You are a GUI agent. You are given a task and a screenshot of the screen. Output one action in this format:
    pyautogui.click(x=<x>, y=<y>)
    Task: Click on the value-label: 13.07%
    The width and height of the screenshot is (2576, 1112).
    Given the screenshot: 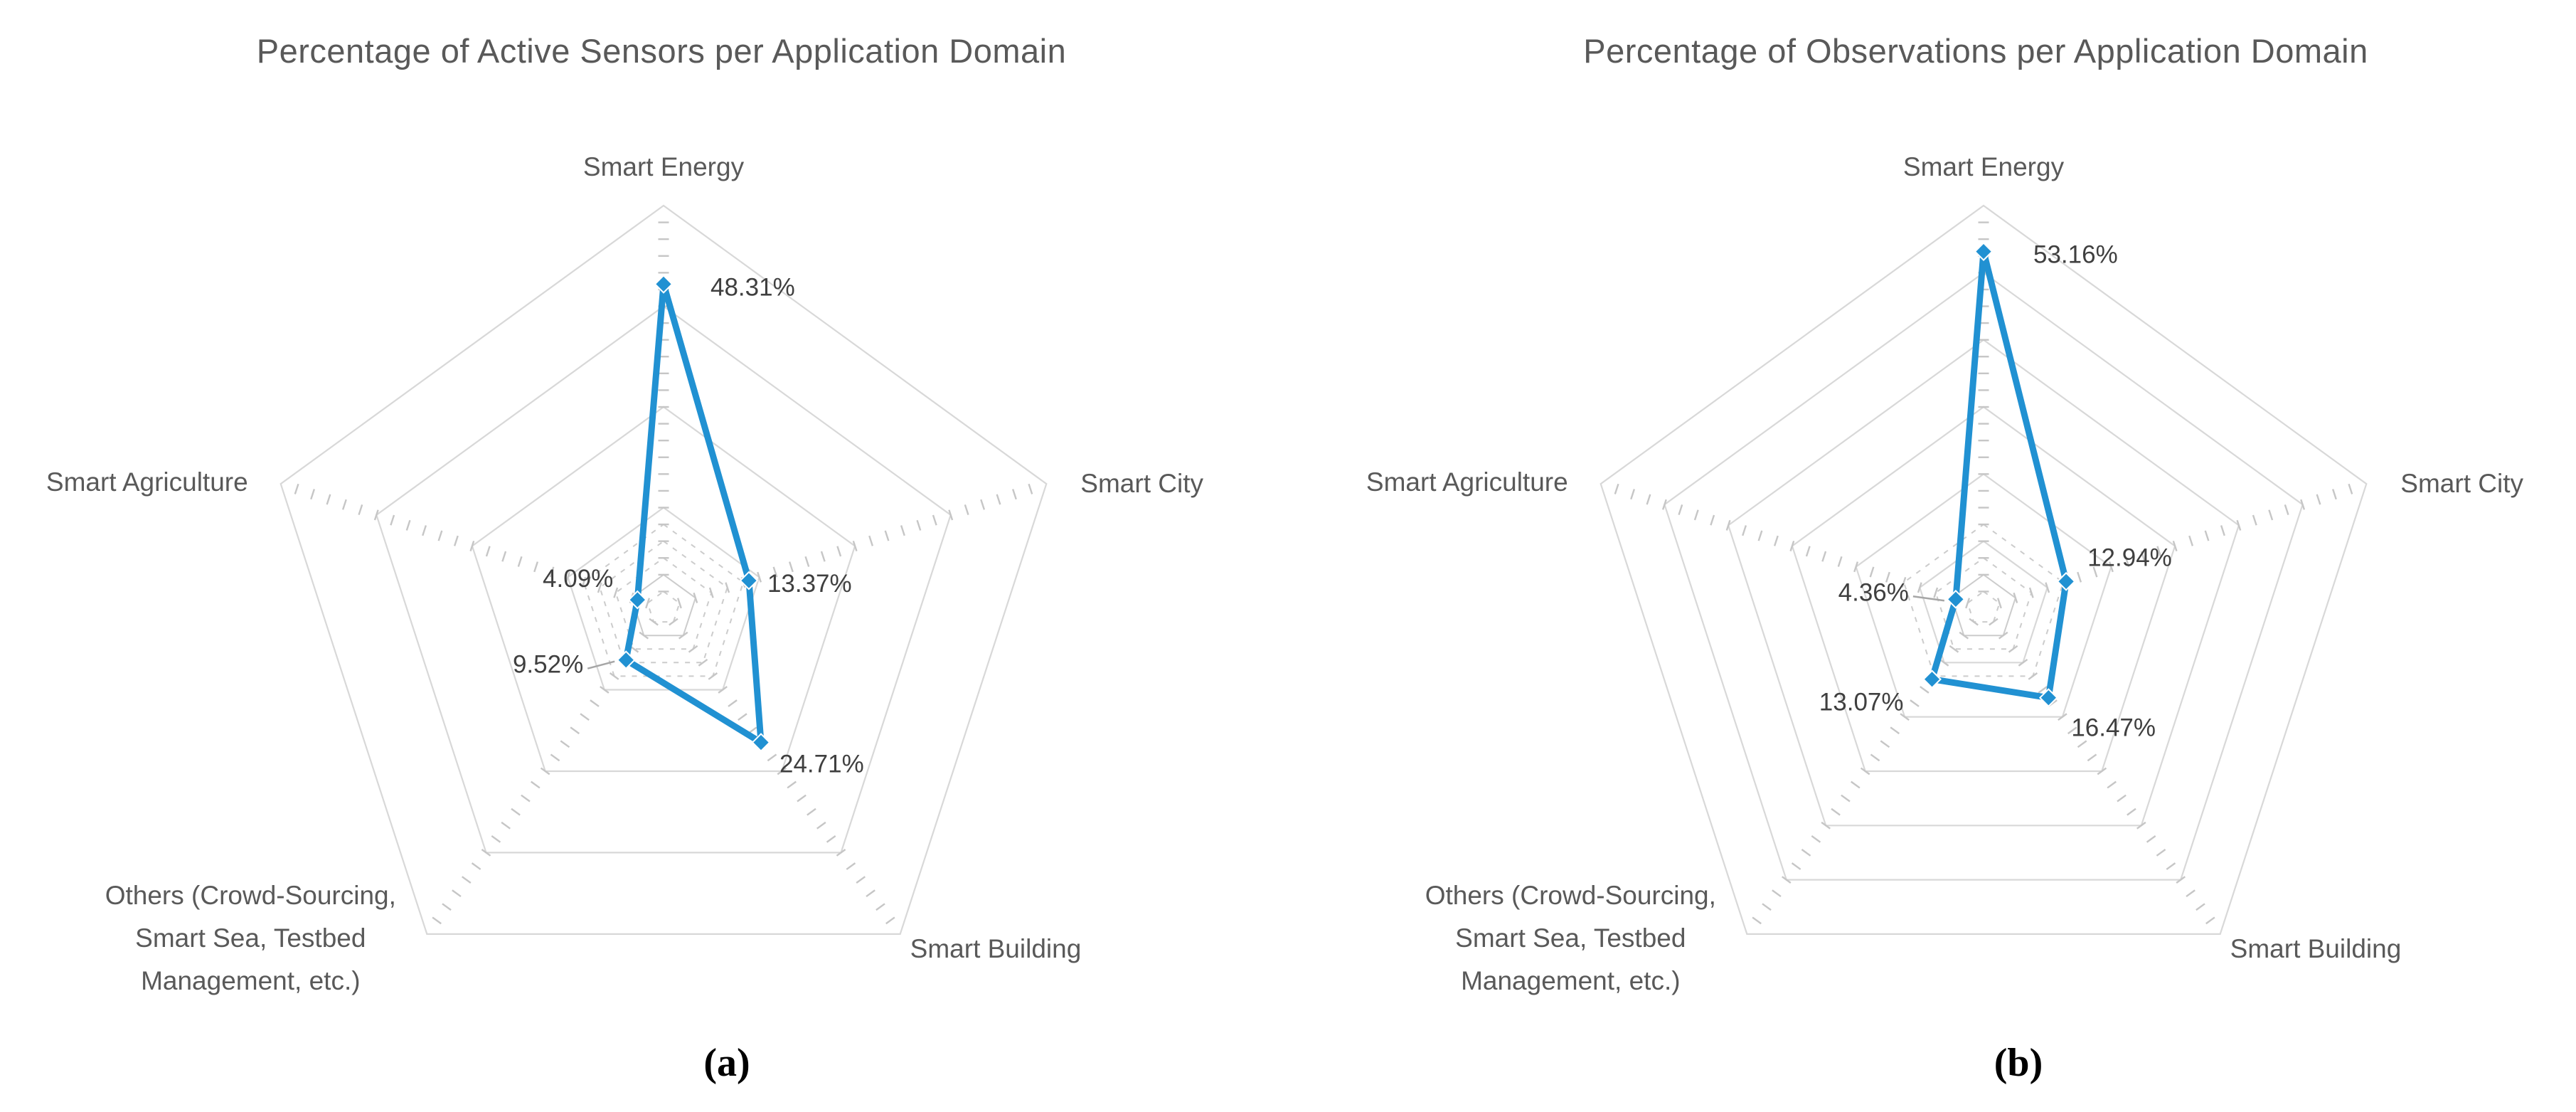 What is the action you would take?
    pyautogui.click(x=1861, y=702)
    